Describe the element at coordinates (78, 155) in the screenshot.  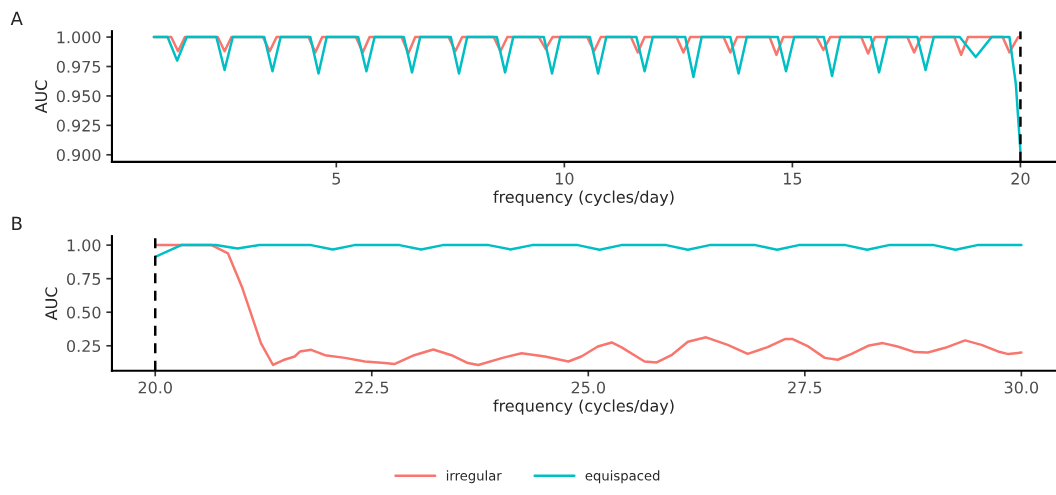
I see `y-tick-label: 0.900` at that location.